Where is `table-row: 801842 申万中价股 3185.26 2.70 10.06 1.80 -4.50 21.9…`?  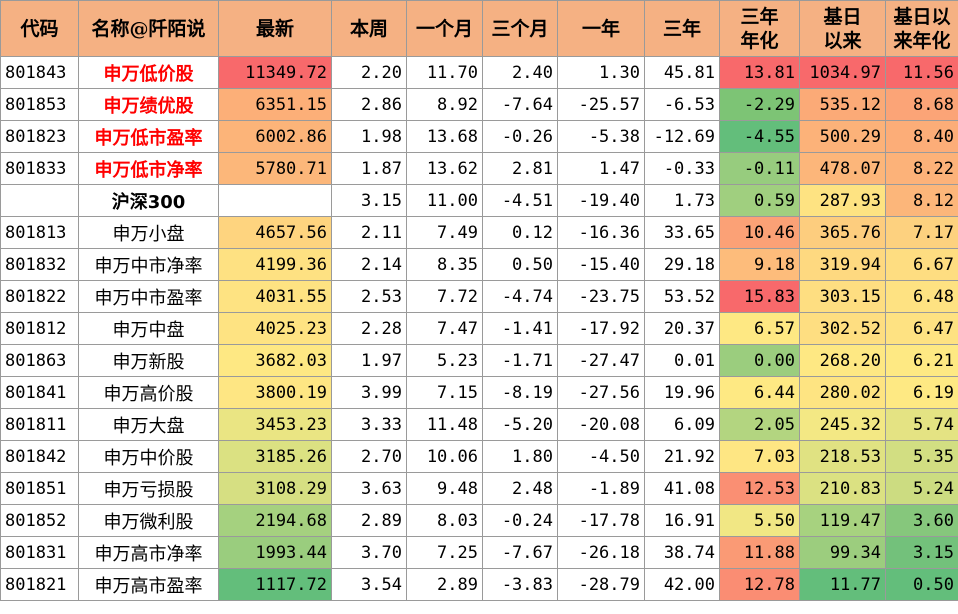
table-row: 801842 申万中价股 3185.26 2.70 10.06 1.80 -4.50 21.9… is located at coordinates (479, 456).